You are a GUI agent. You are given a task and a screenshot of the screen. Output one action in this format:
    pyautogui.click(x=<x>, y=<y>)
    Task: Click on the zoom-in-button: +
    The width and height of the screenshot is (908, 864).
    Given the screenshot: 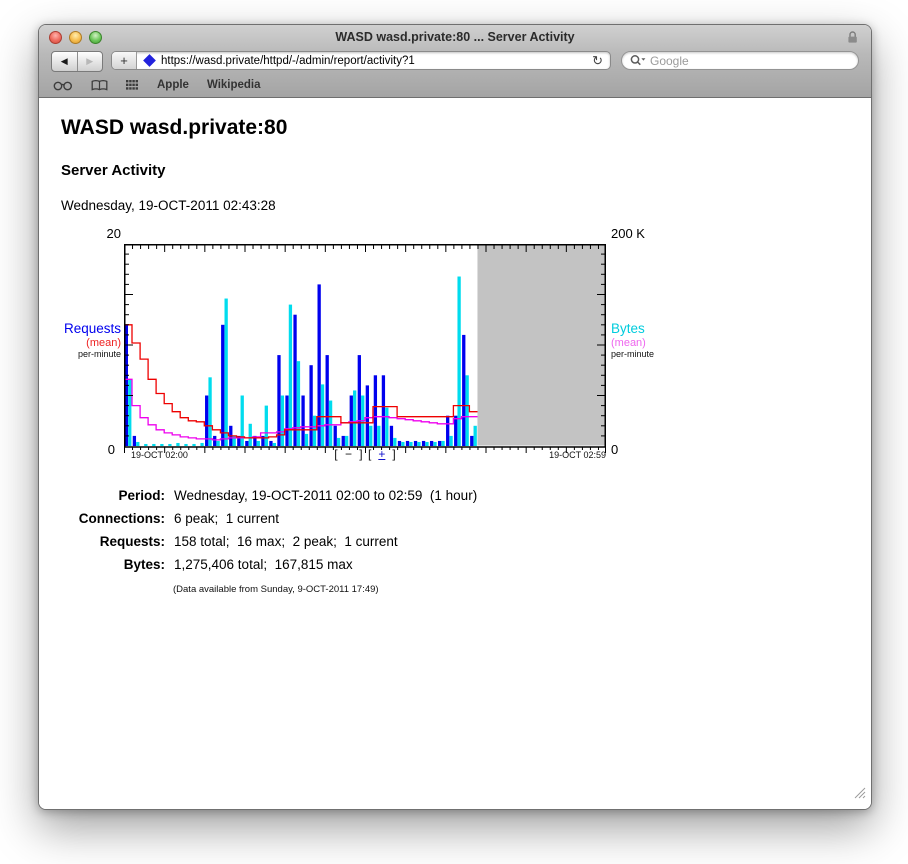 What is the action you would take?
    pyautogui.click(x=382, y=454)
    